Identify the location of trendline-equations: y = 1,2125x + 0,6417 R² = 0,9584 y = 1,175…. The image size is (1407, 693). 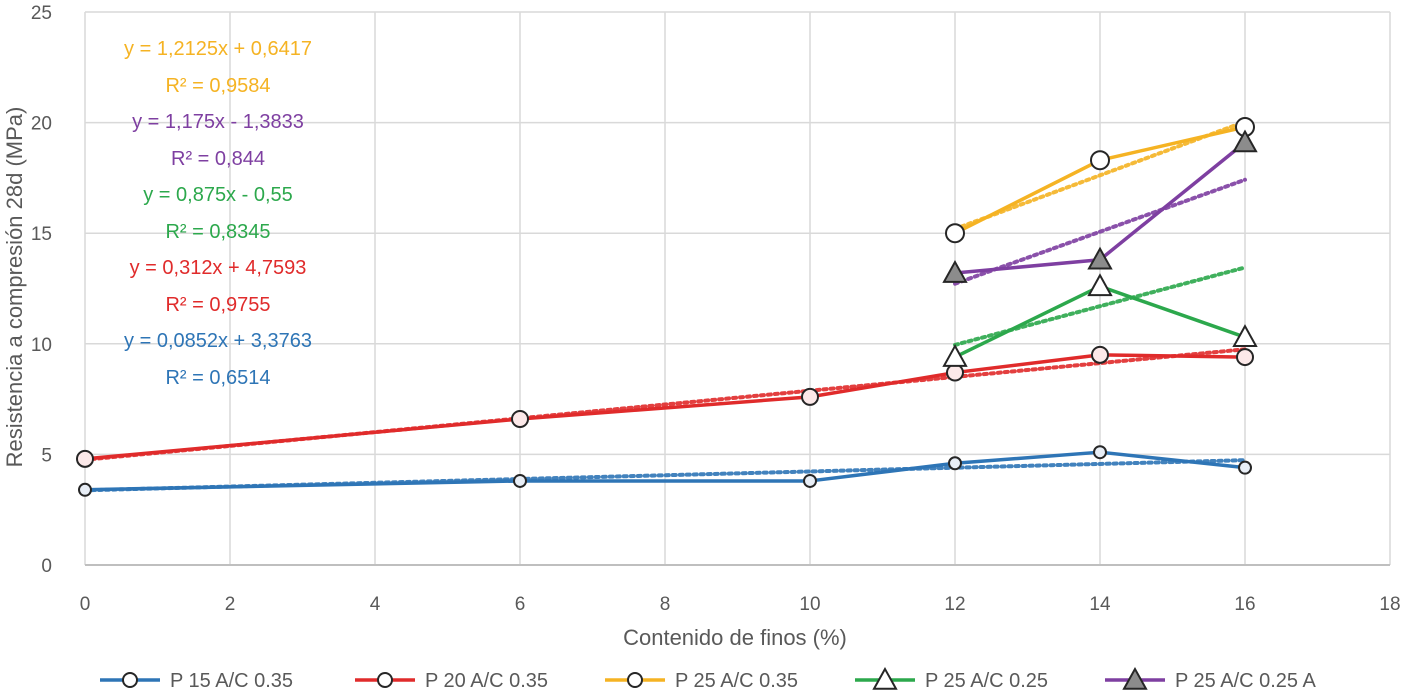
(218, 213).